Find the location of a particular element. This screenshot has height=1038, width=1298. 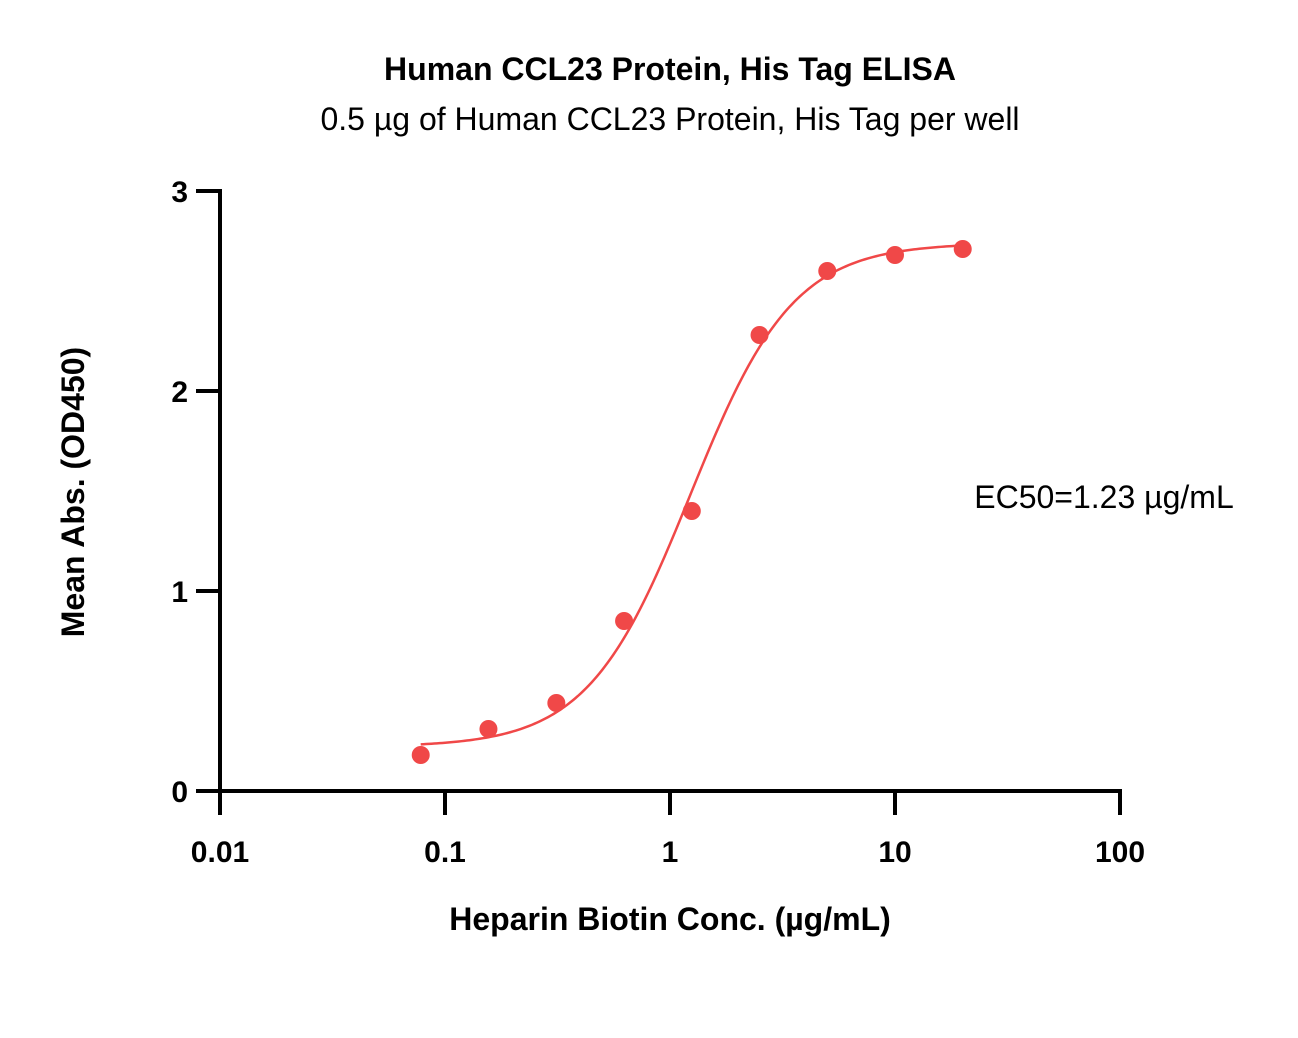

ec50-annotation: EC50=1.23 µg/mL is located at coordinates (1103, 497).